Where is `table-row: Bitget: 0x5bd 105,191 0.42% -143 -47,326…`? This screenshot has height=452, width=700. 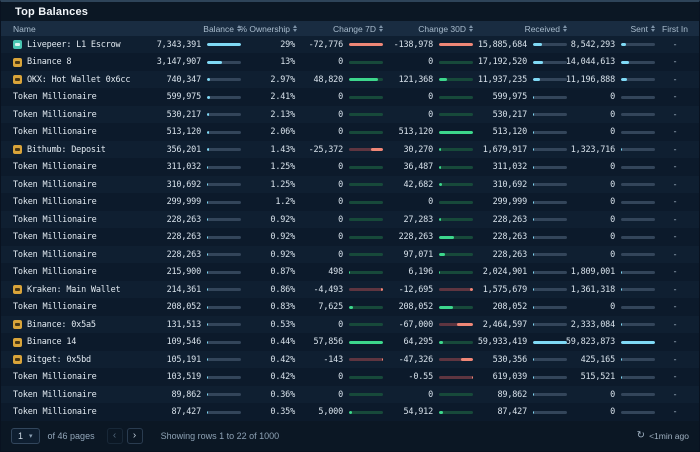 table-row: Bitget: 0x5bd 105,191 0.42% -143 -47,326… is located at coordinates (350, 359).